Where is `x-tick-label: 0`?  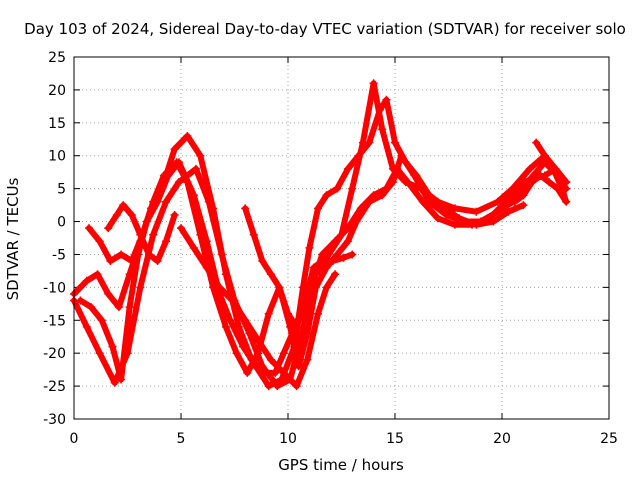 x-tick-label: 0 is located at coordinates (74, 439).